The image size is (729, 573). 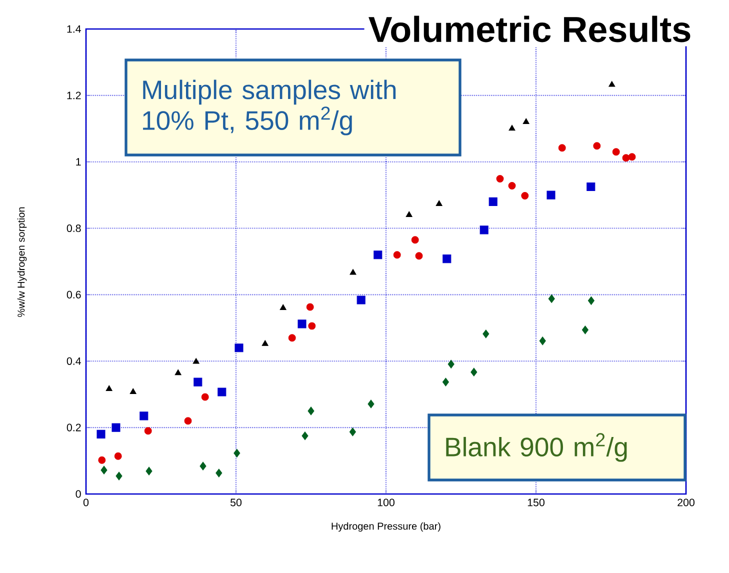 What do you see at coordinates (86, 502) in the screenshot?
I see `x-tick-label: 0` at bounding box center [86, 502].